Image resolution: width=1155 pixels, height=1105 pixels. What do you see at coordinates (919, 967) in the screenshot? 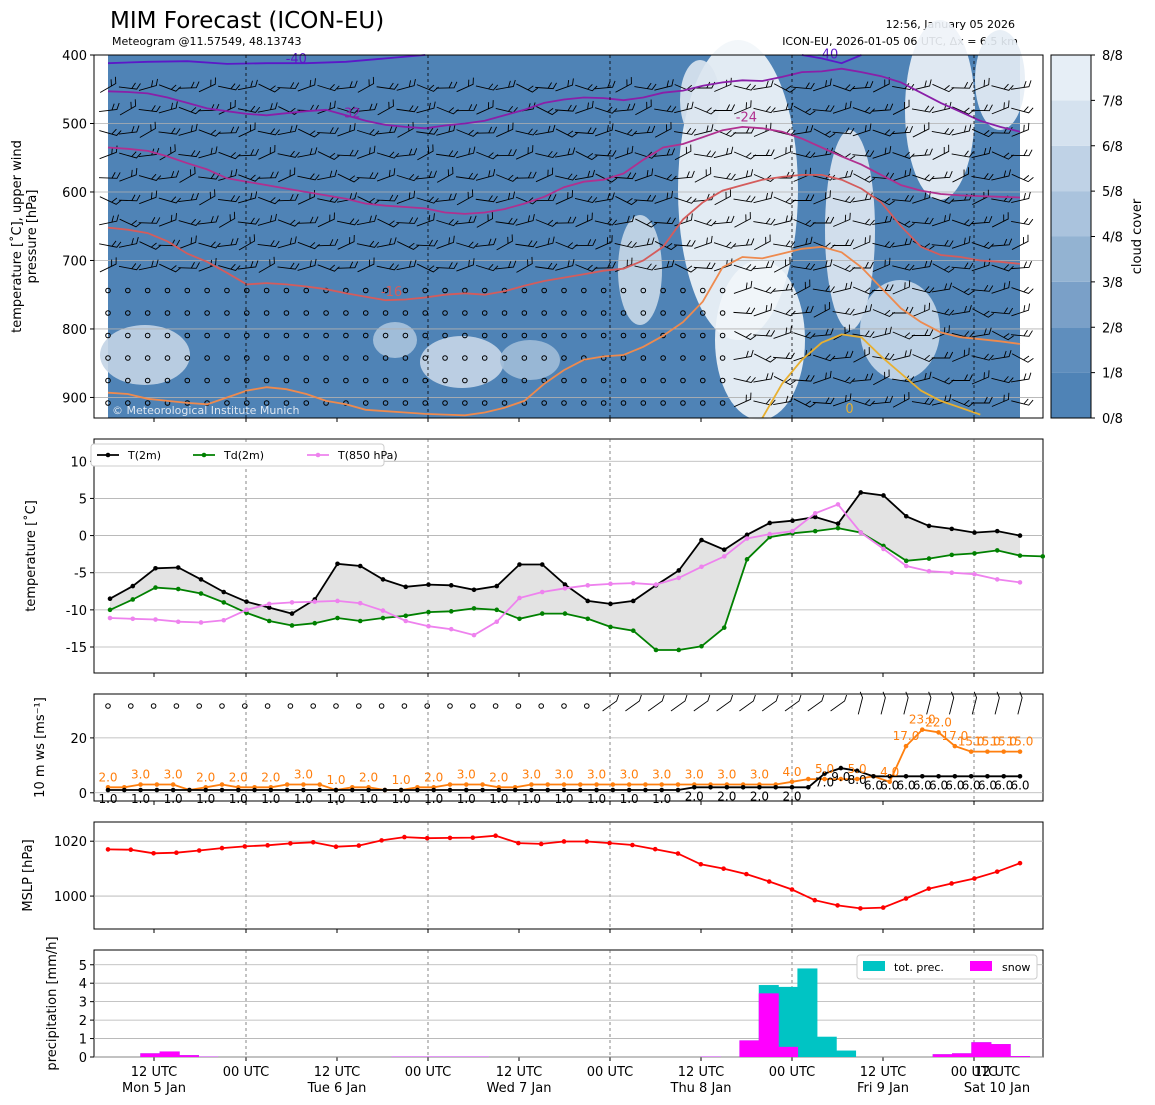
I see `legend-label: tot. prec.` at bounding box center [919, 967].